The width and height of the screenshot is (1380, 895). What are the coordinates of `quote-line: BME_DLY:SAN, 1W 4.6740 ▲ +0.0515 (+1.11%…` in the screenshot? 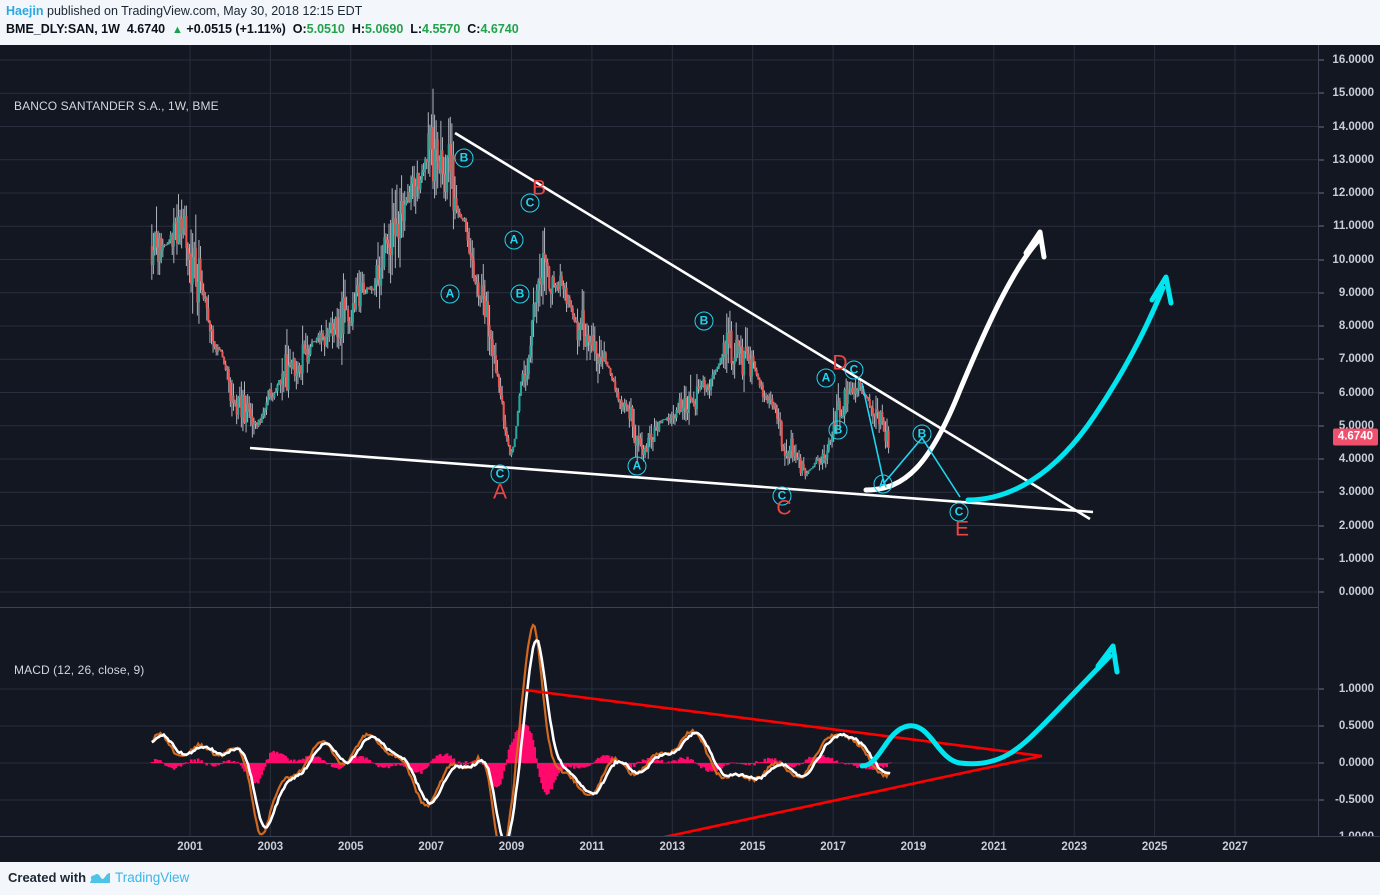 It's located at (262, 29).